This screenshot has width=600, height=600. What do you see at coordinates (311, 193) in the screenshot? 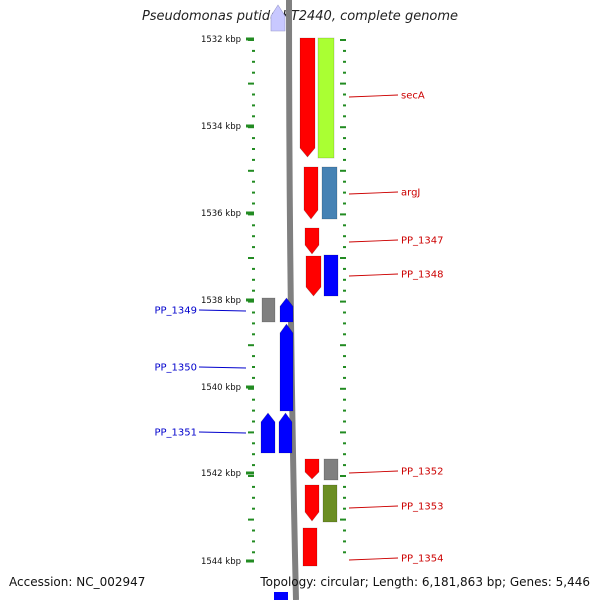
I see `cds-arrow-argj` at bounding box center [311, 193].